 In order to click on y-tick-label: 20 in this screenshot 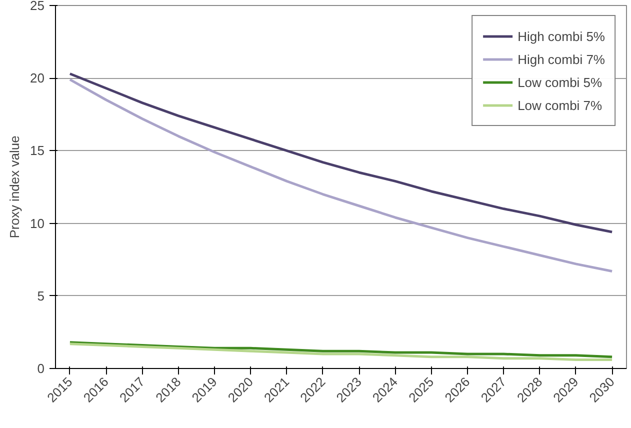, I will do `click(37, 78)`.